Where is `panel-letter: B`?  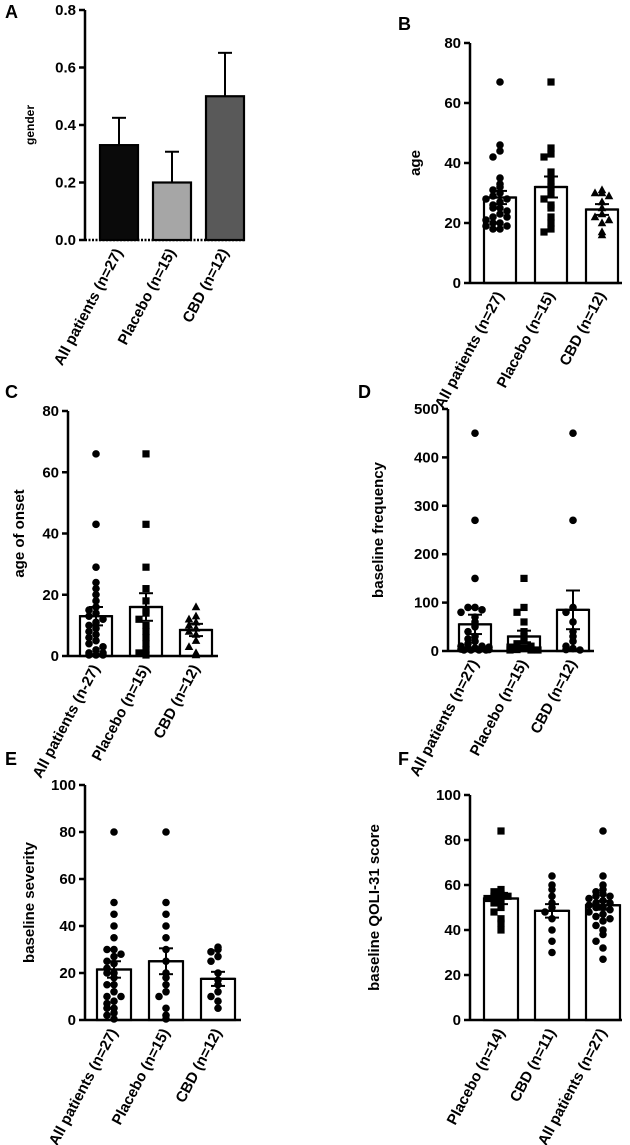
panel-letter: B is located at coordinates (404, 24).